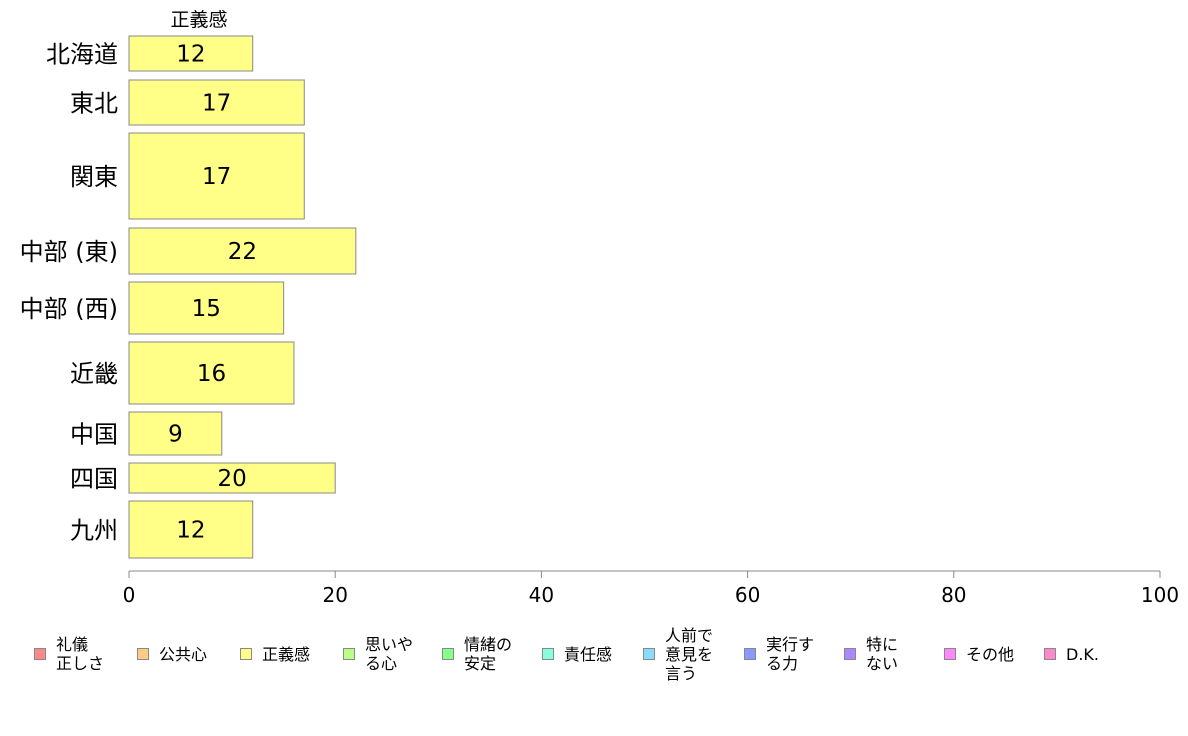 The image size is (1188, 736). I want to click on data-label: 15, so click(206, 309).